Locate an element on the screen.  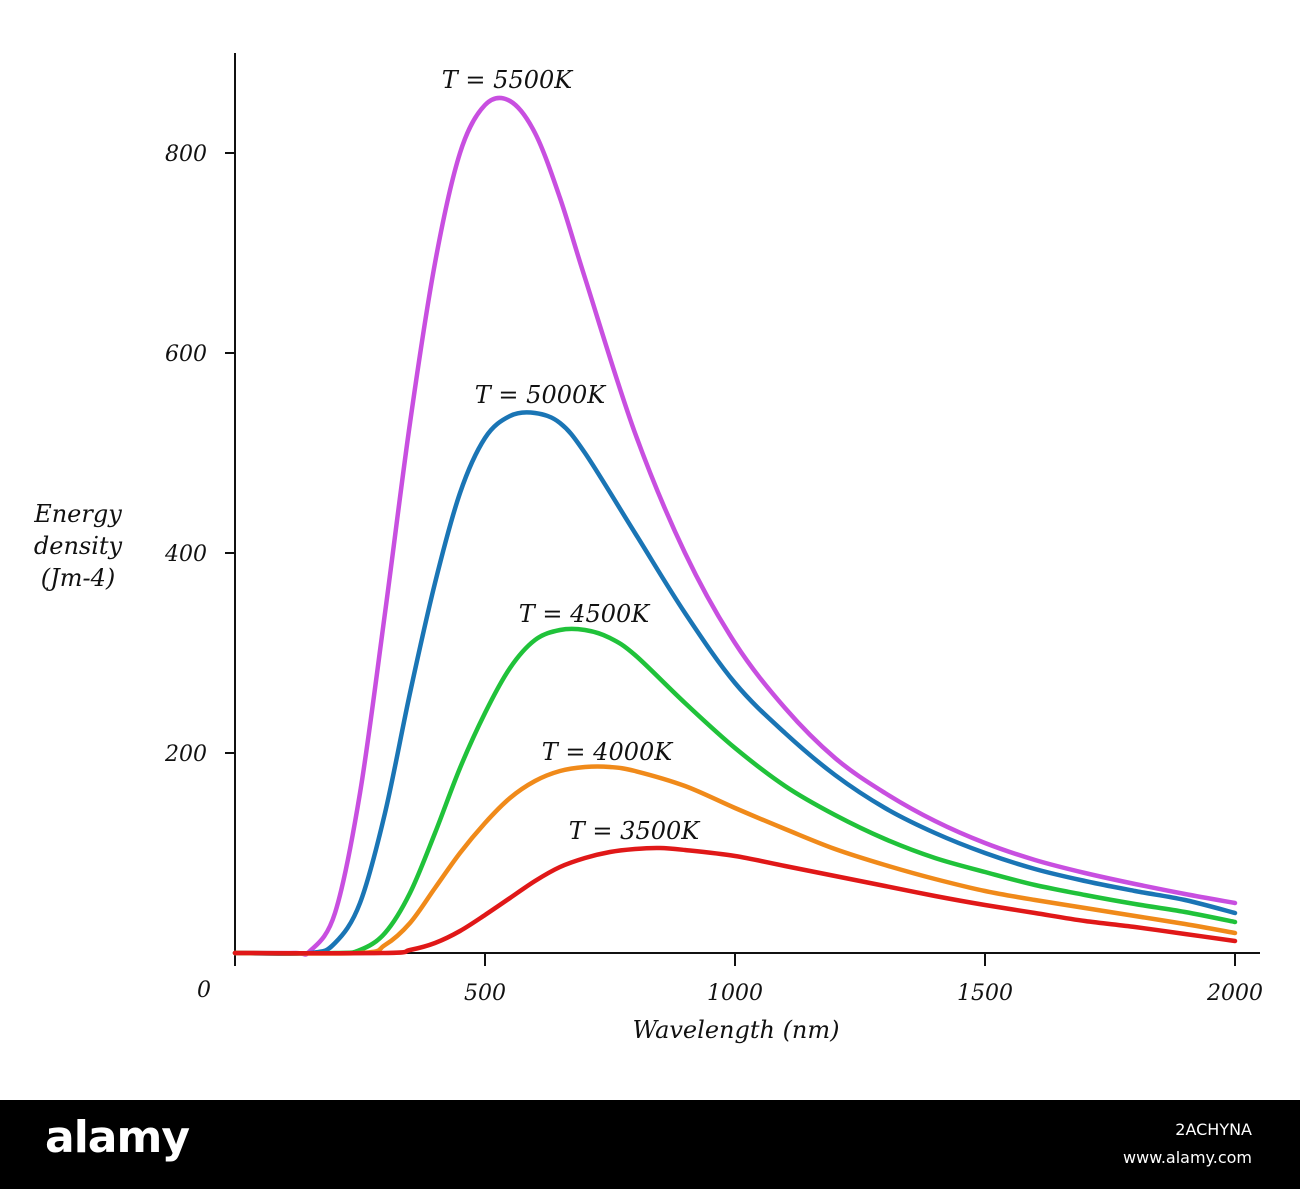
y-tick-label: 600 is located at coordinates (186, 354).